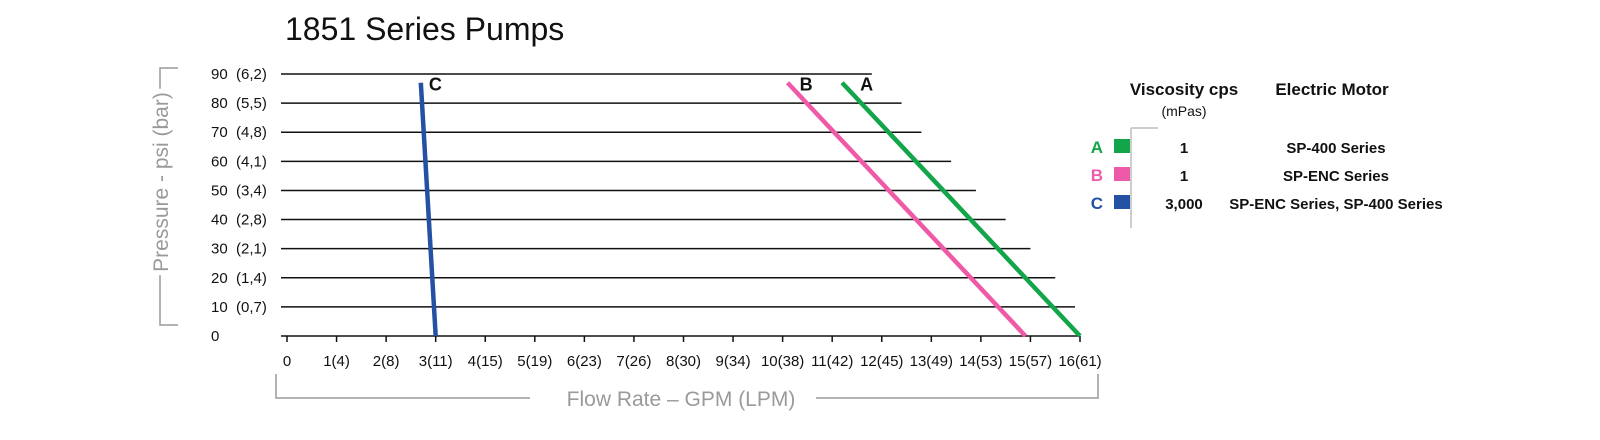 This screenshot has width=1600, height=440. I want to click on legend-letter: B, so click(1097, 175).